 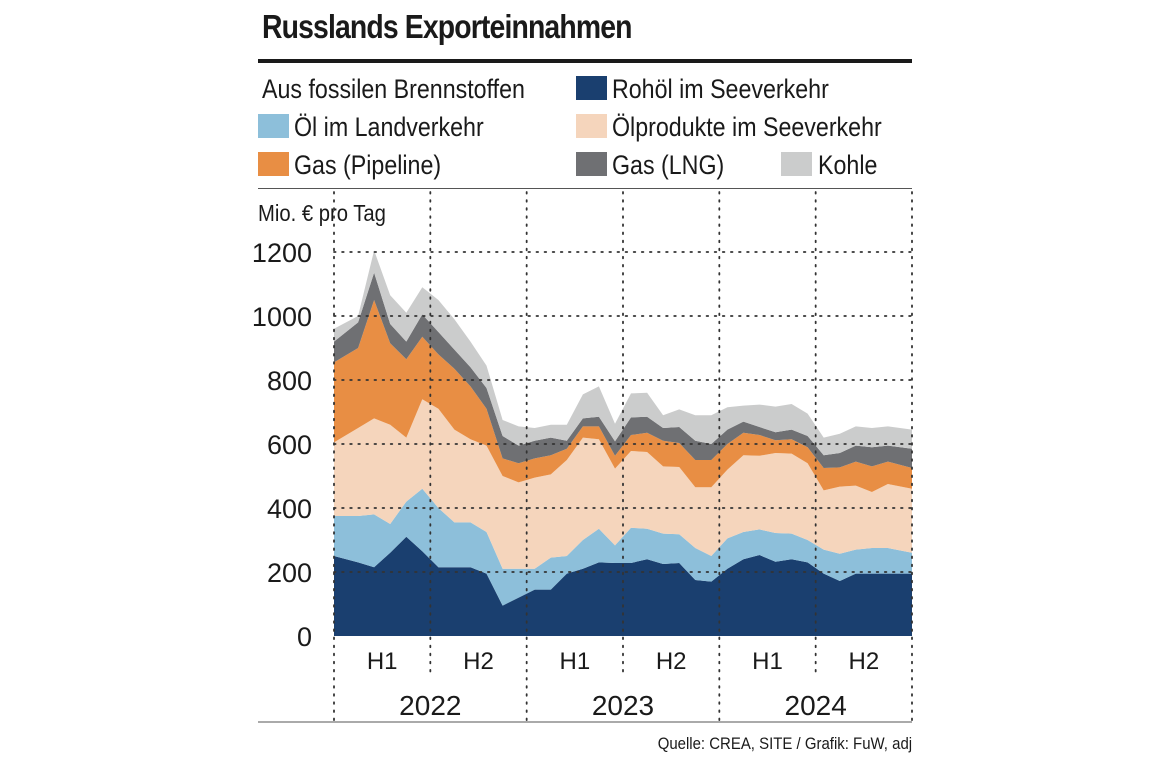 I want to click on legend-label-crude-sea: Rohöl im Seeverkehr, so click(x=720, y=89).